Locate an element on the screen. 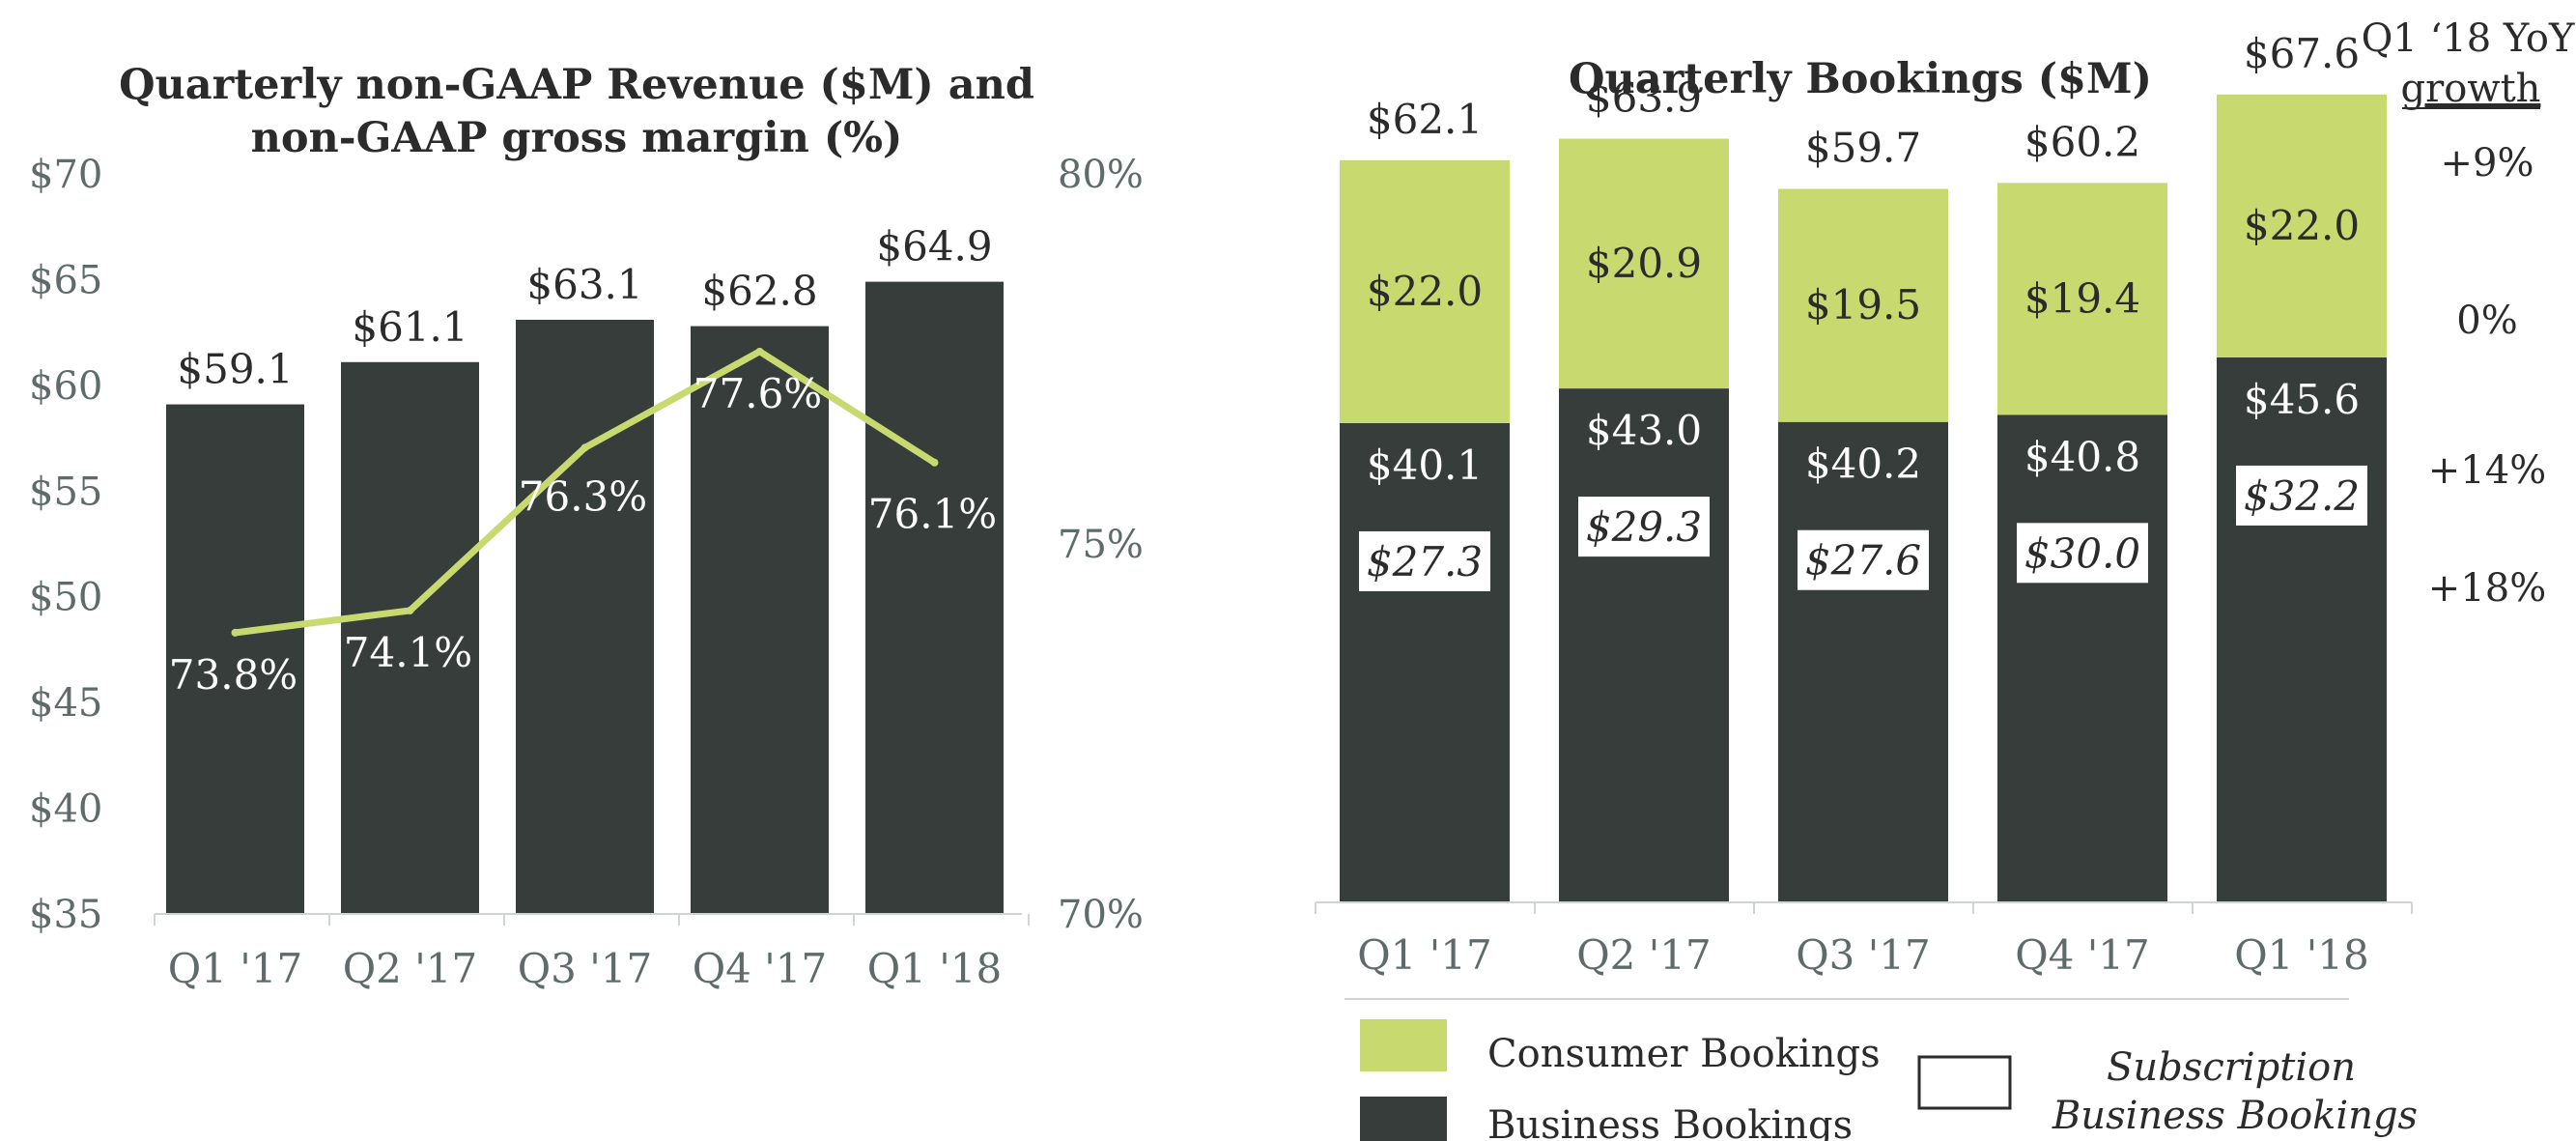  gross-margin-line: 73.8% 74.1% 76.3% 77.6% 76.1% is located at coordinates (583, 523).